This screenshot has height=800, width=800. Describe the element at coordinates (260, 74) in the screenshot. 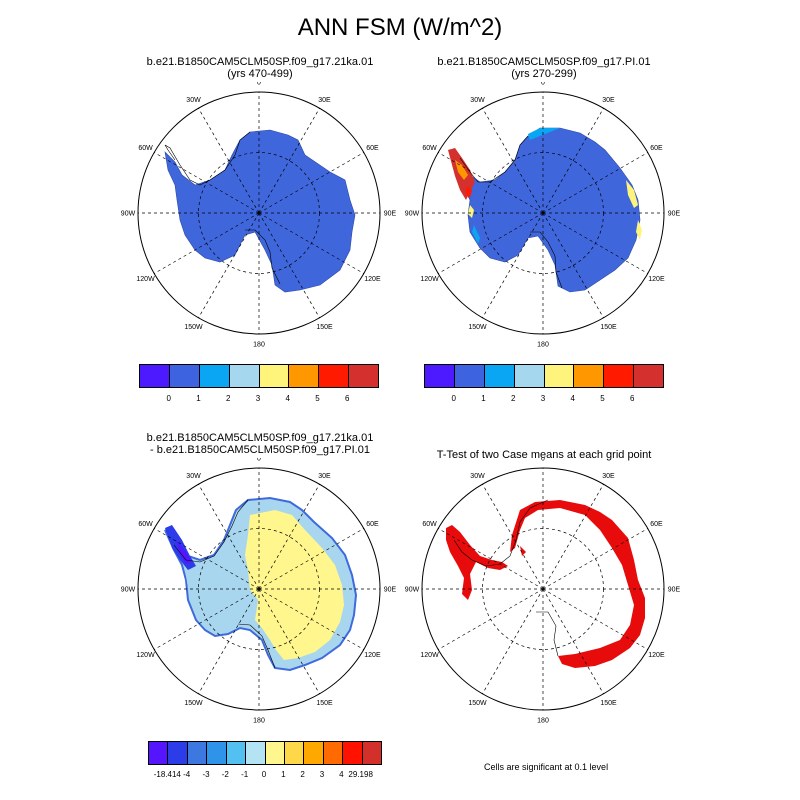

I see `panel1-title-line2: (yrs 470-499)` at that location.